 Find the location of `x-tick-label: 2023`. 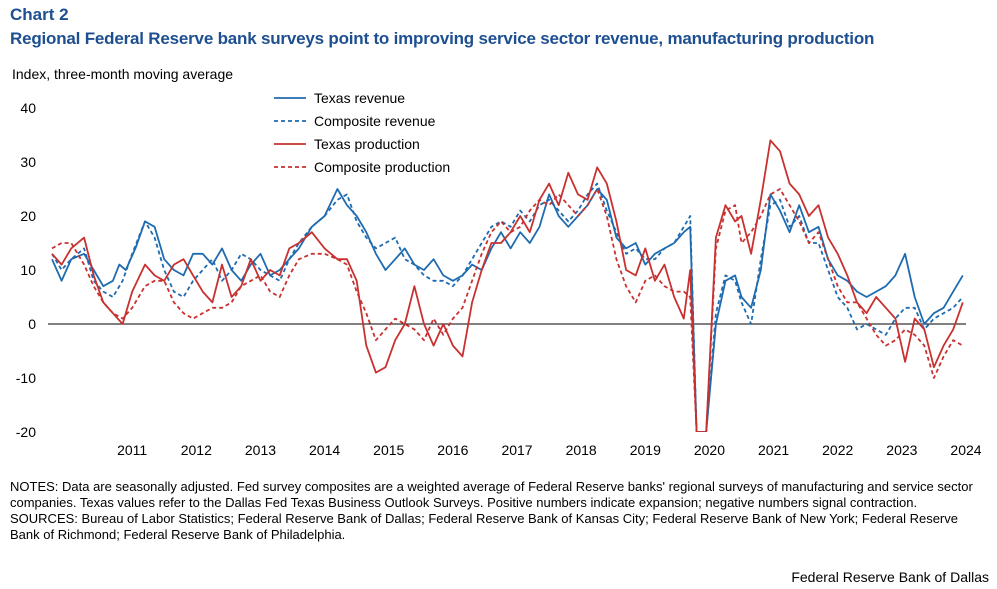

x-tick-label: 2023 is located at coordinates (901, 450).